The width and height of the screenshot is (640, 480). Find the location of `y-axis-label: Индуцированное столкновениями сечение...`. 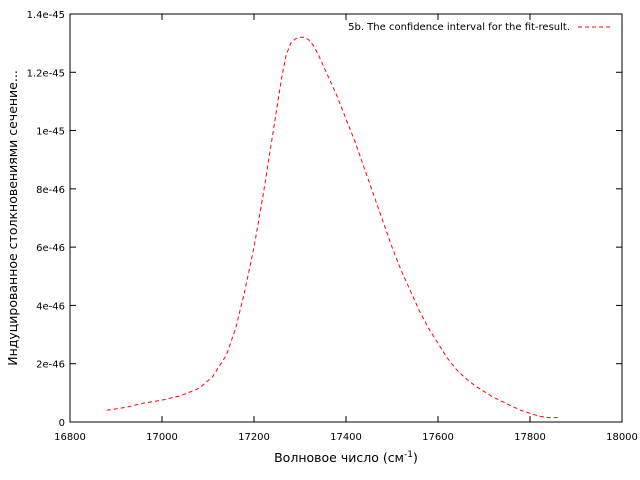

y-axis-label: Индуцированное столкновениями сечение... is located at coordinates (12, 218).